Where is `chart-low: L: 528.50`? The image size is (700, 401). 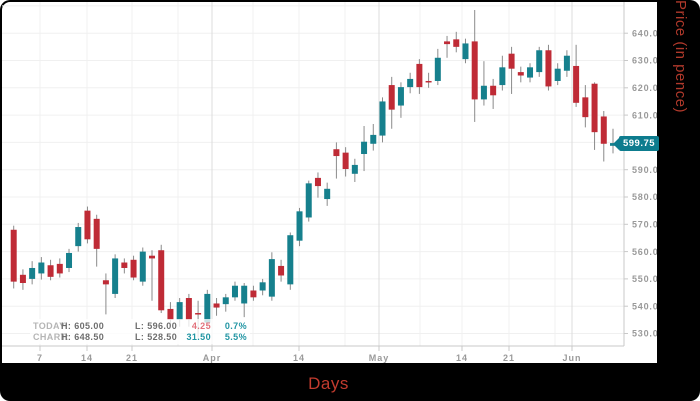 chart-low: L: 528.50 is located at coordinates (156, 336).